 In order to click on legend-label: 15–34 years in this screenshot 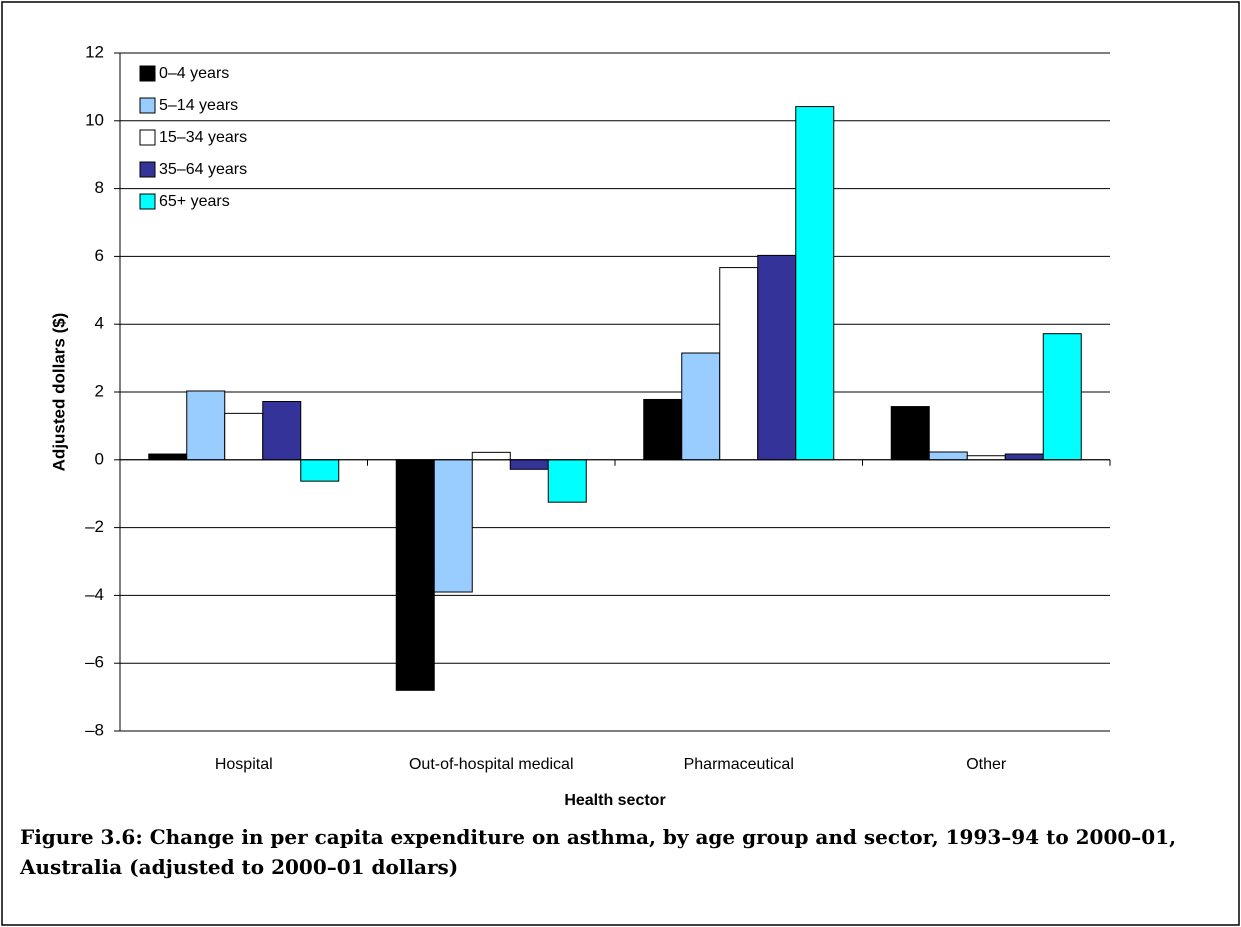, I will do `click(203, 137)`.